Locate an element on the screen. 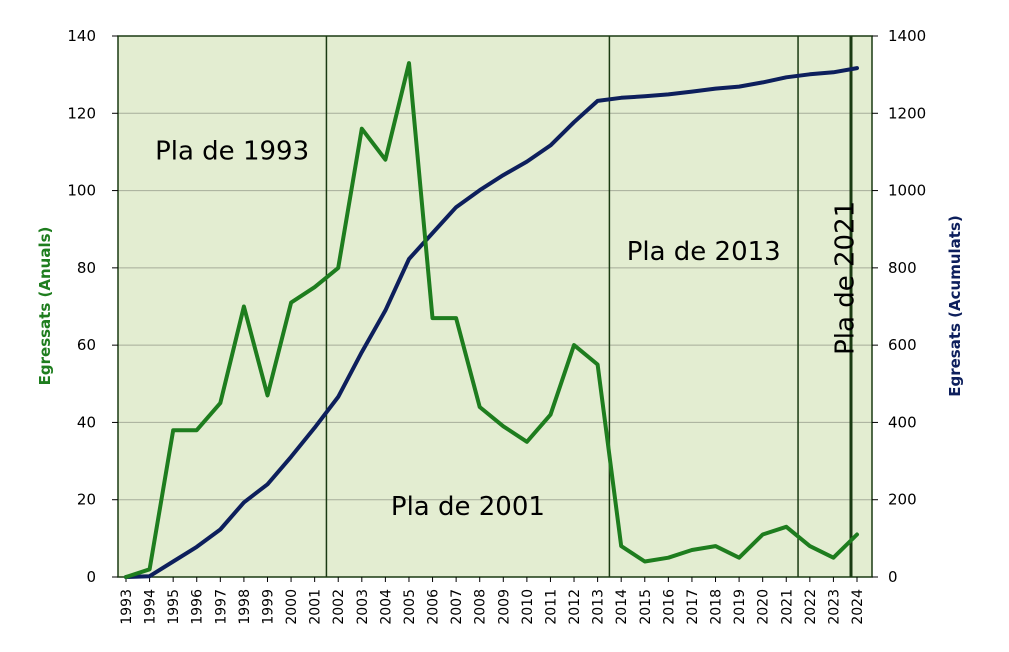  x-tick-label: 2018 is located at coordinates (717, 607).